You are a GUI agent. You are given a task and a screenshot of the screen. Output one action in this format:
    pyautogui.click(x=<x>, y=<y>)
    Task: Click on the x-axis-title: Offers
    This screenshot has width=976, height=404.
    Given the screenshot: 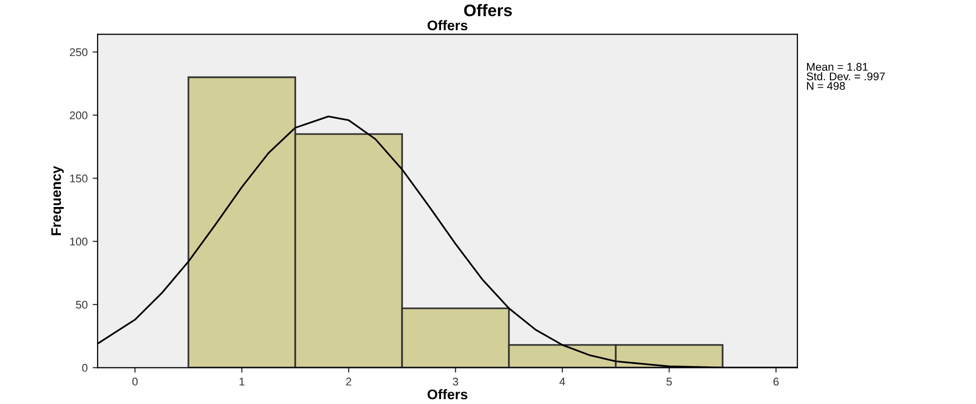 What is the action you would take?
    pyautogui.click(x=448, y=394)
    